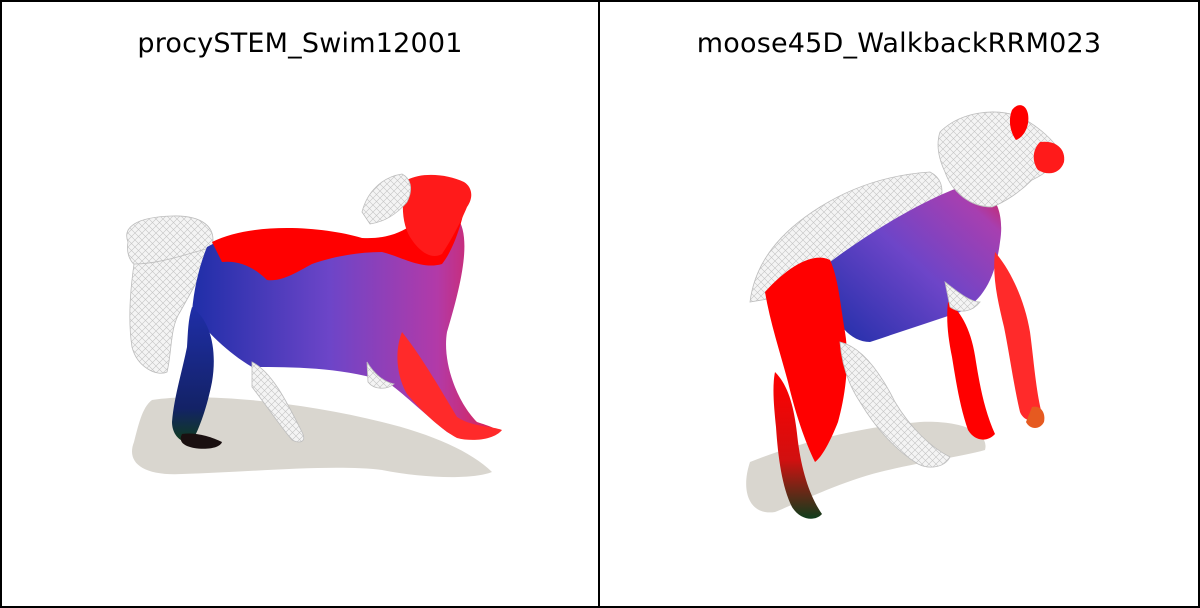 This screenshot has height=608, width=1200. I want to click on hind-white-leg, so click(895, 404).